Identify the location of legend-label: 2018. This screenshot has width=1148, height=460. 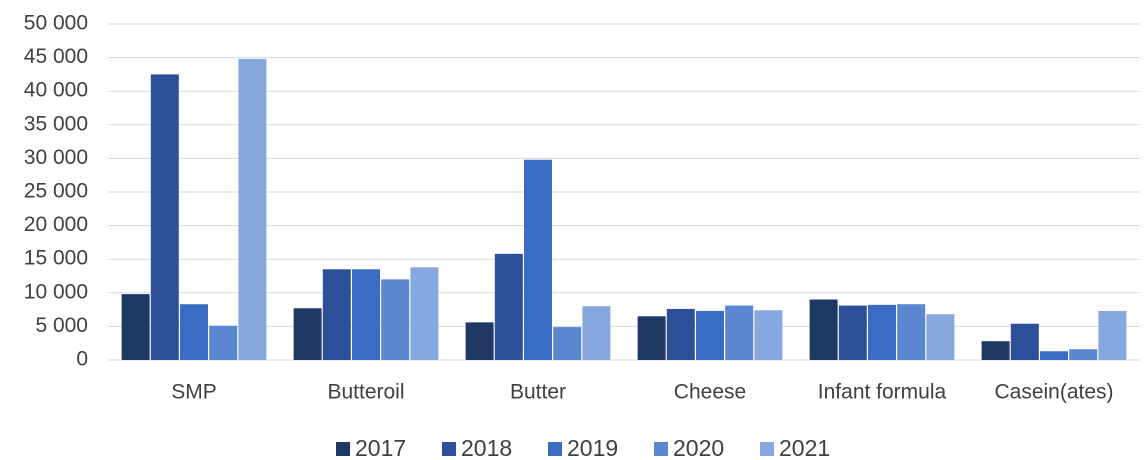
(486, 447).